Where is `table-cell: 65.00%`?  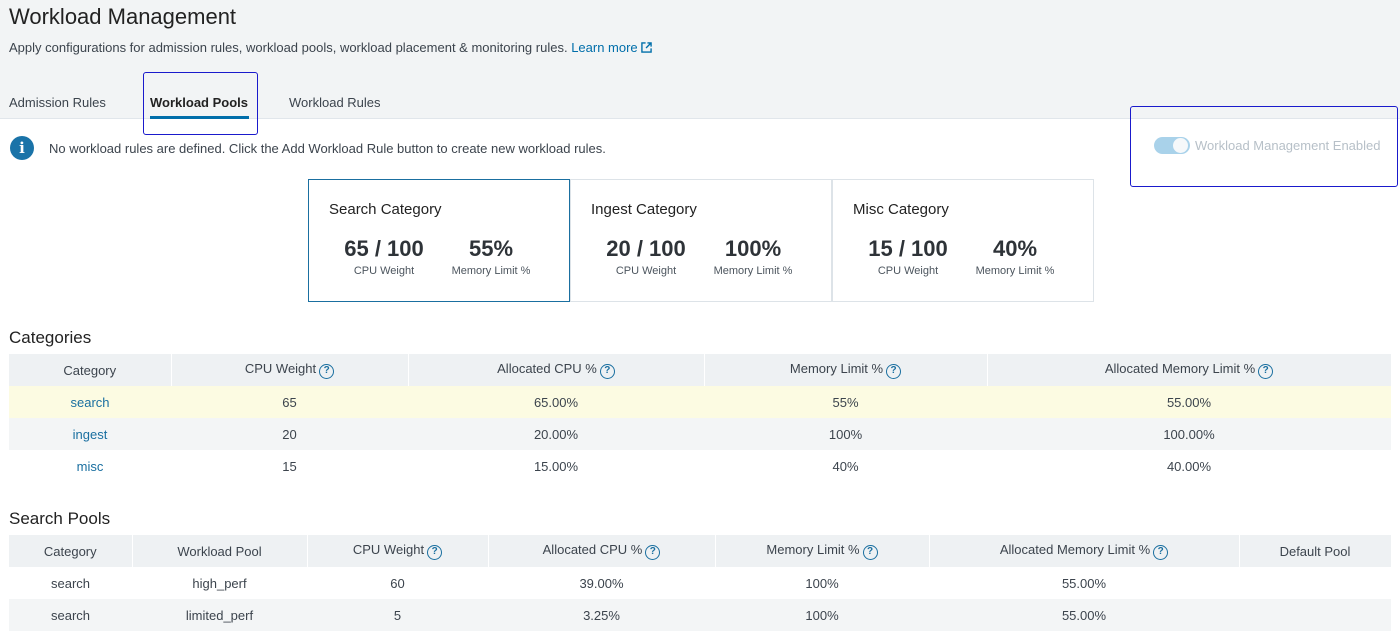
table-cell: 65.00% is located at coordinates (556, 402).